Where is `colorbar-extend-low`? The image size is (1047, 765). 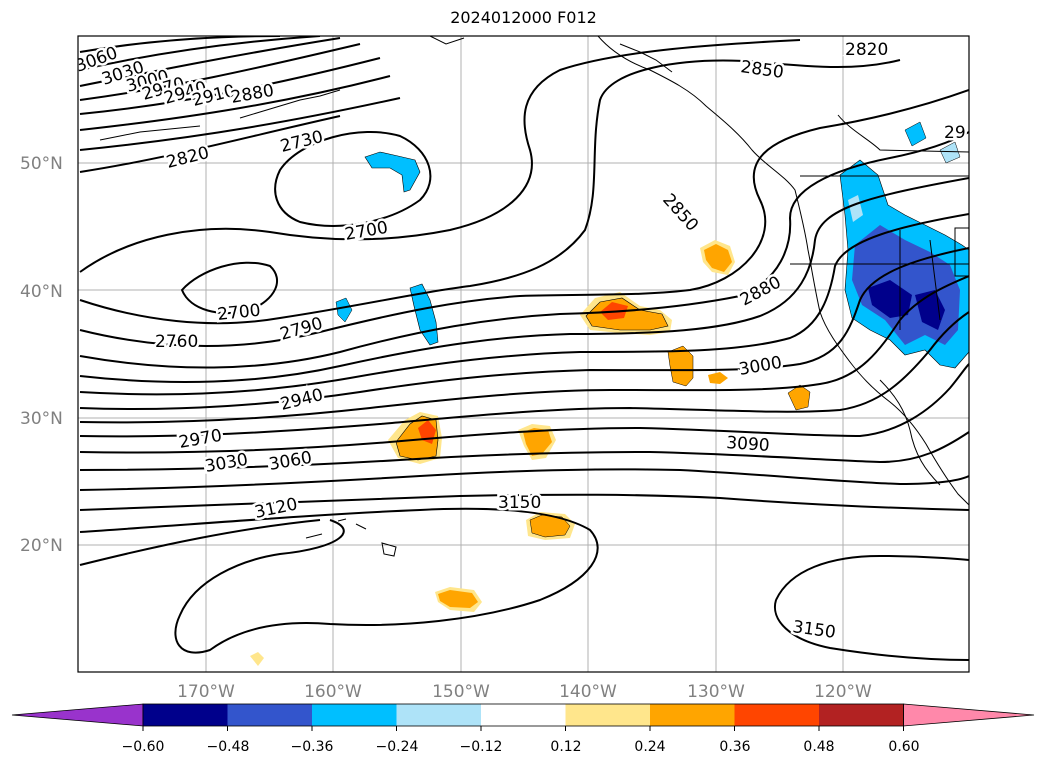
colorbar-extend-low is located at coordinates (77, 715).